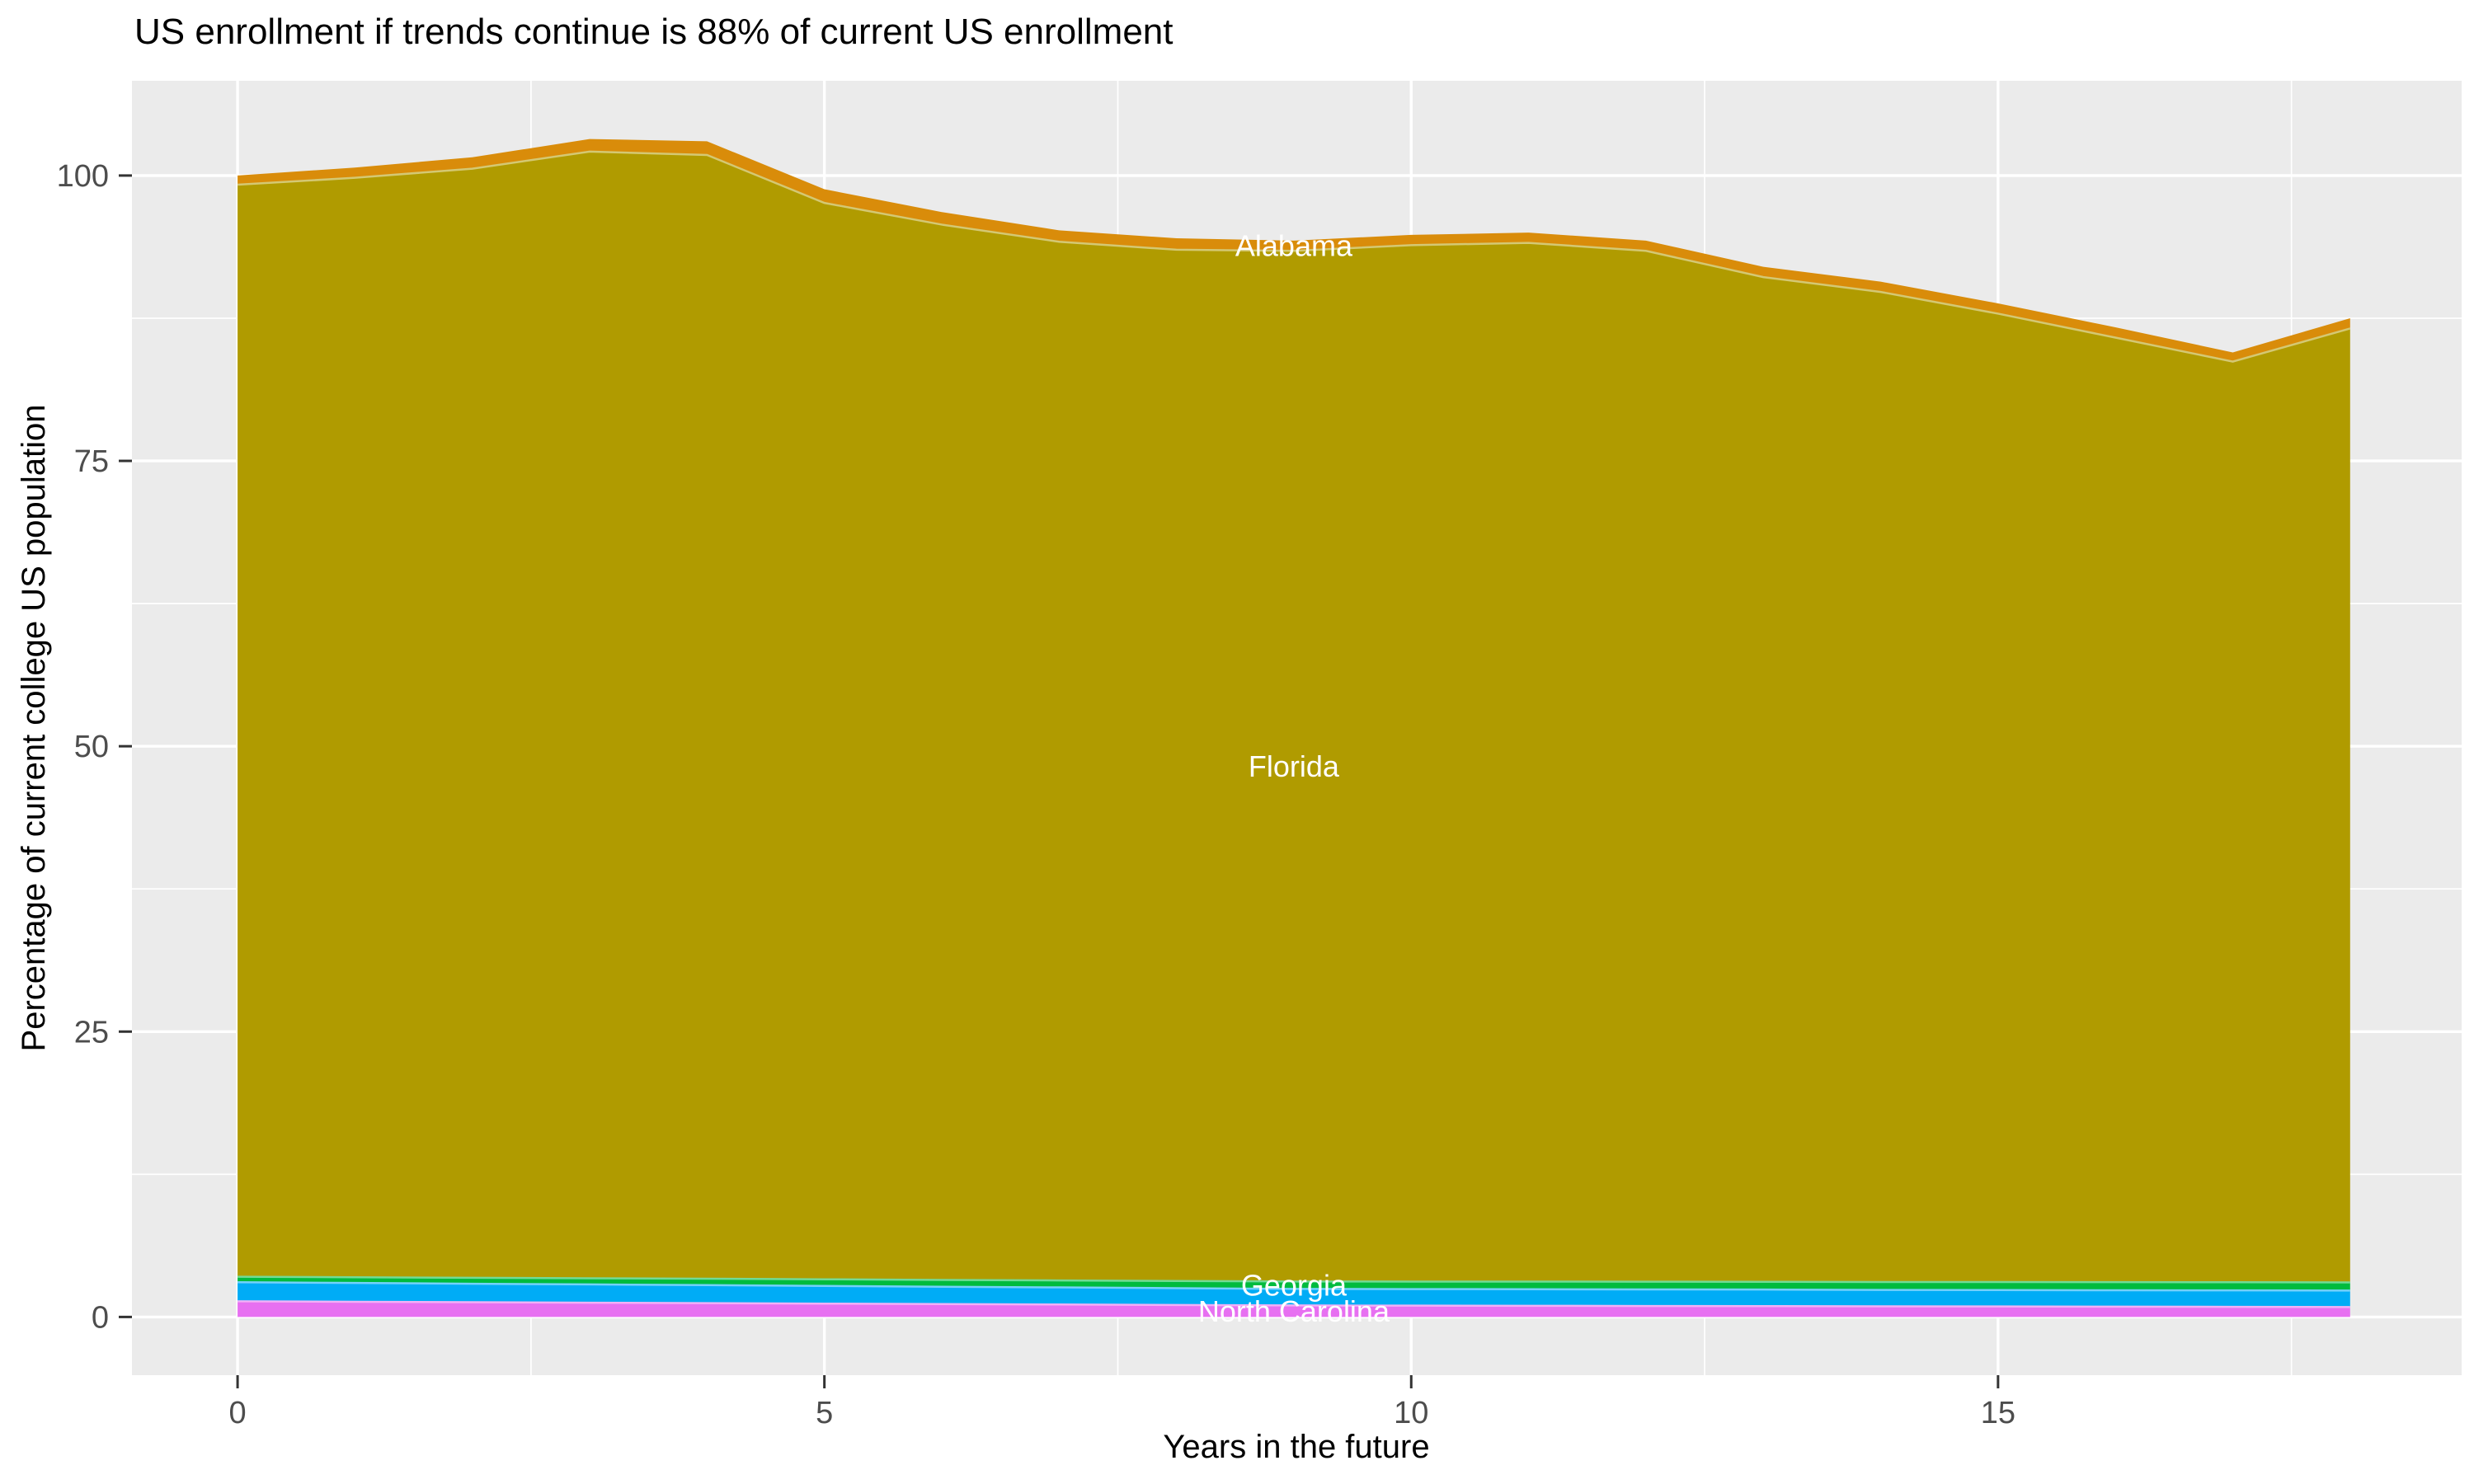 This screenshot has height=1484, width=2474. I want to click on band-top-stroke-unlabeled, so click(1294, 1286).